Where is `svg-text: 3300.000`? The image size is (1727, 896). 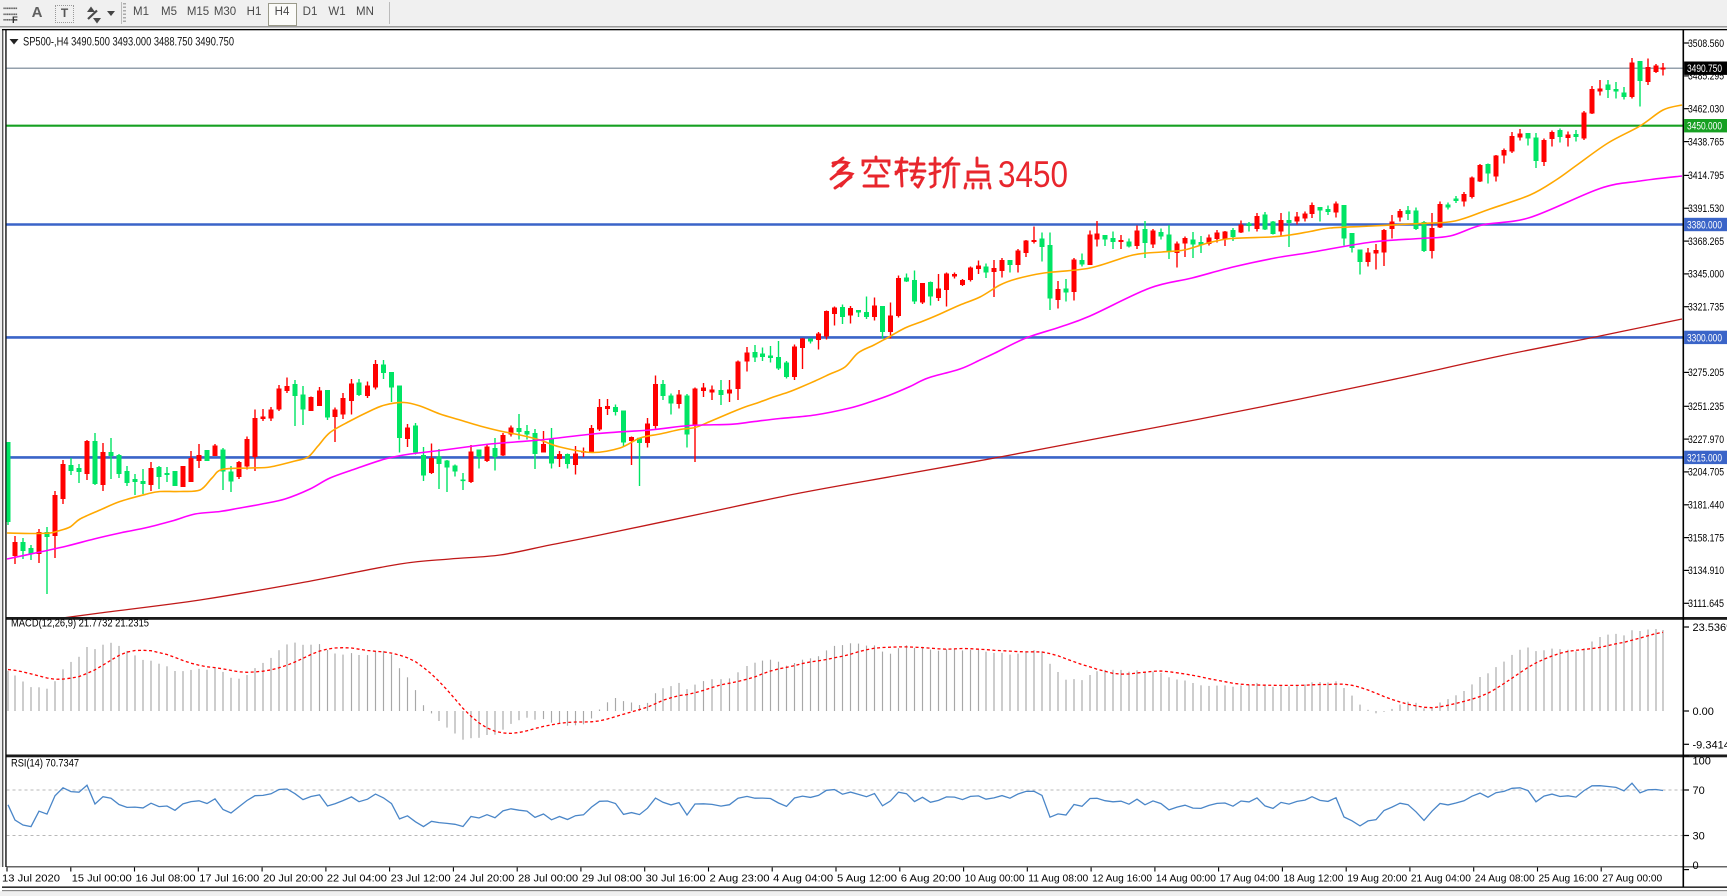
svg-text: 3300.000 is located at coordinates (1704, 338).